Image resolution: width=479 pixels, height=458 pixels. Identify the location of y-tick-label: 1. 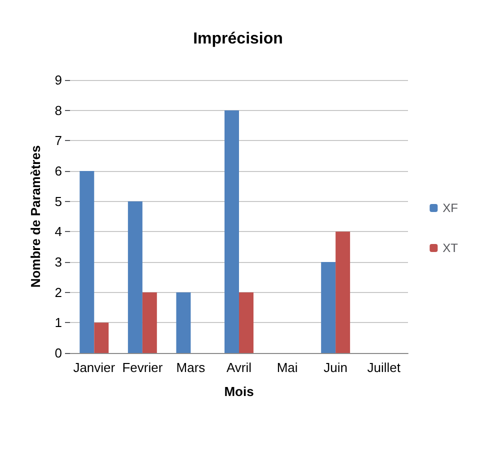
(58, 322).